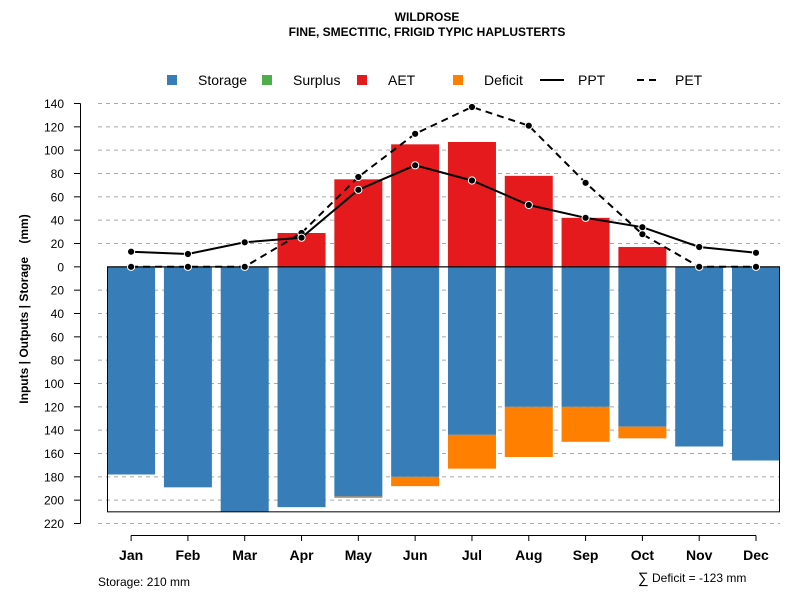  I want to click on x-tick-label: Nov, so click(699, 555).